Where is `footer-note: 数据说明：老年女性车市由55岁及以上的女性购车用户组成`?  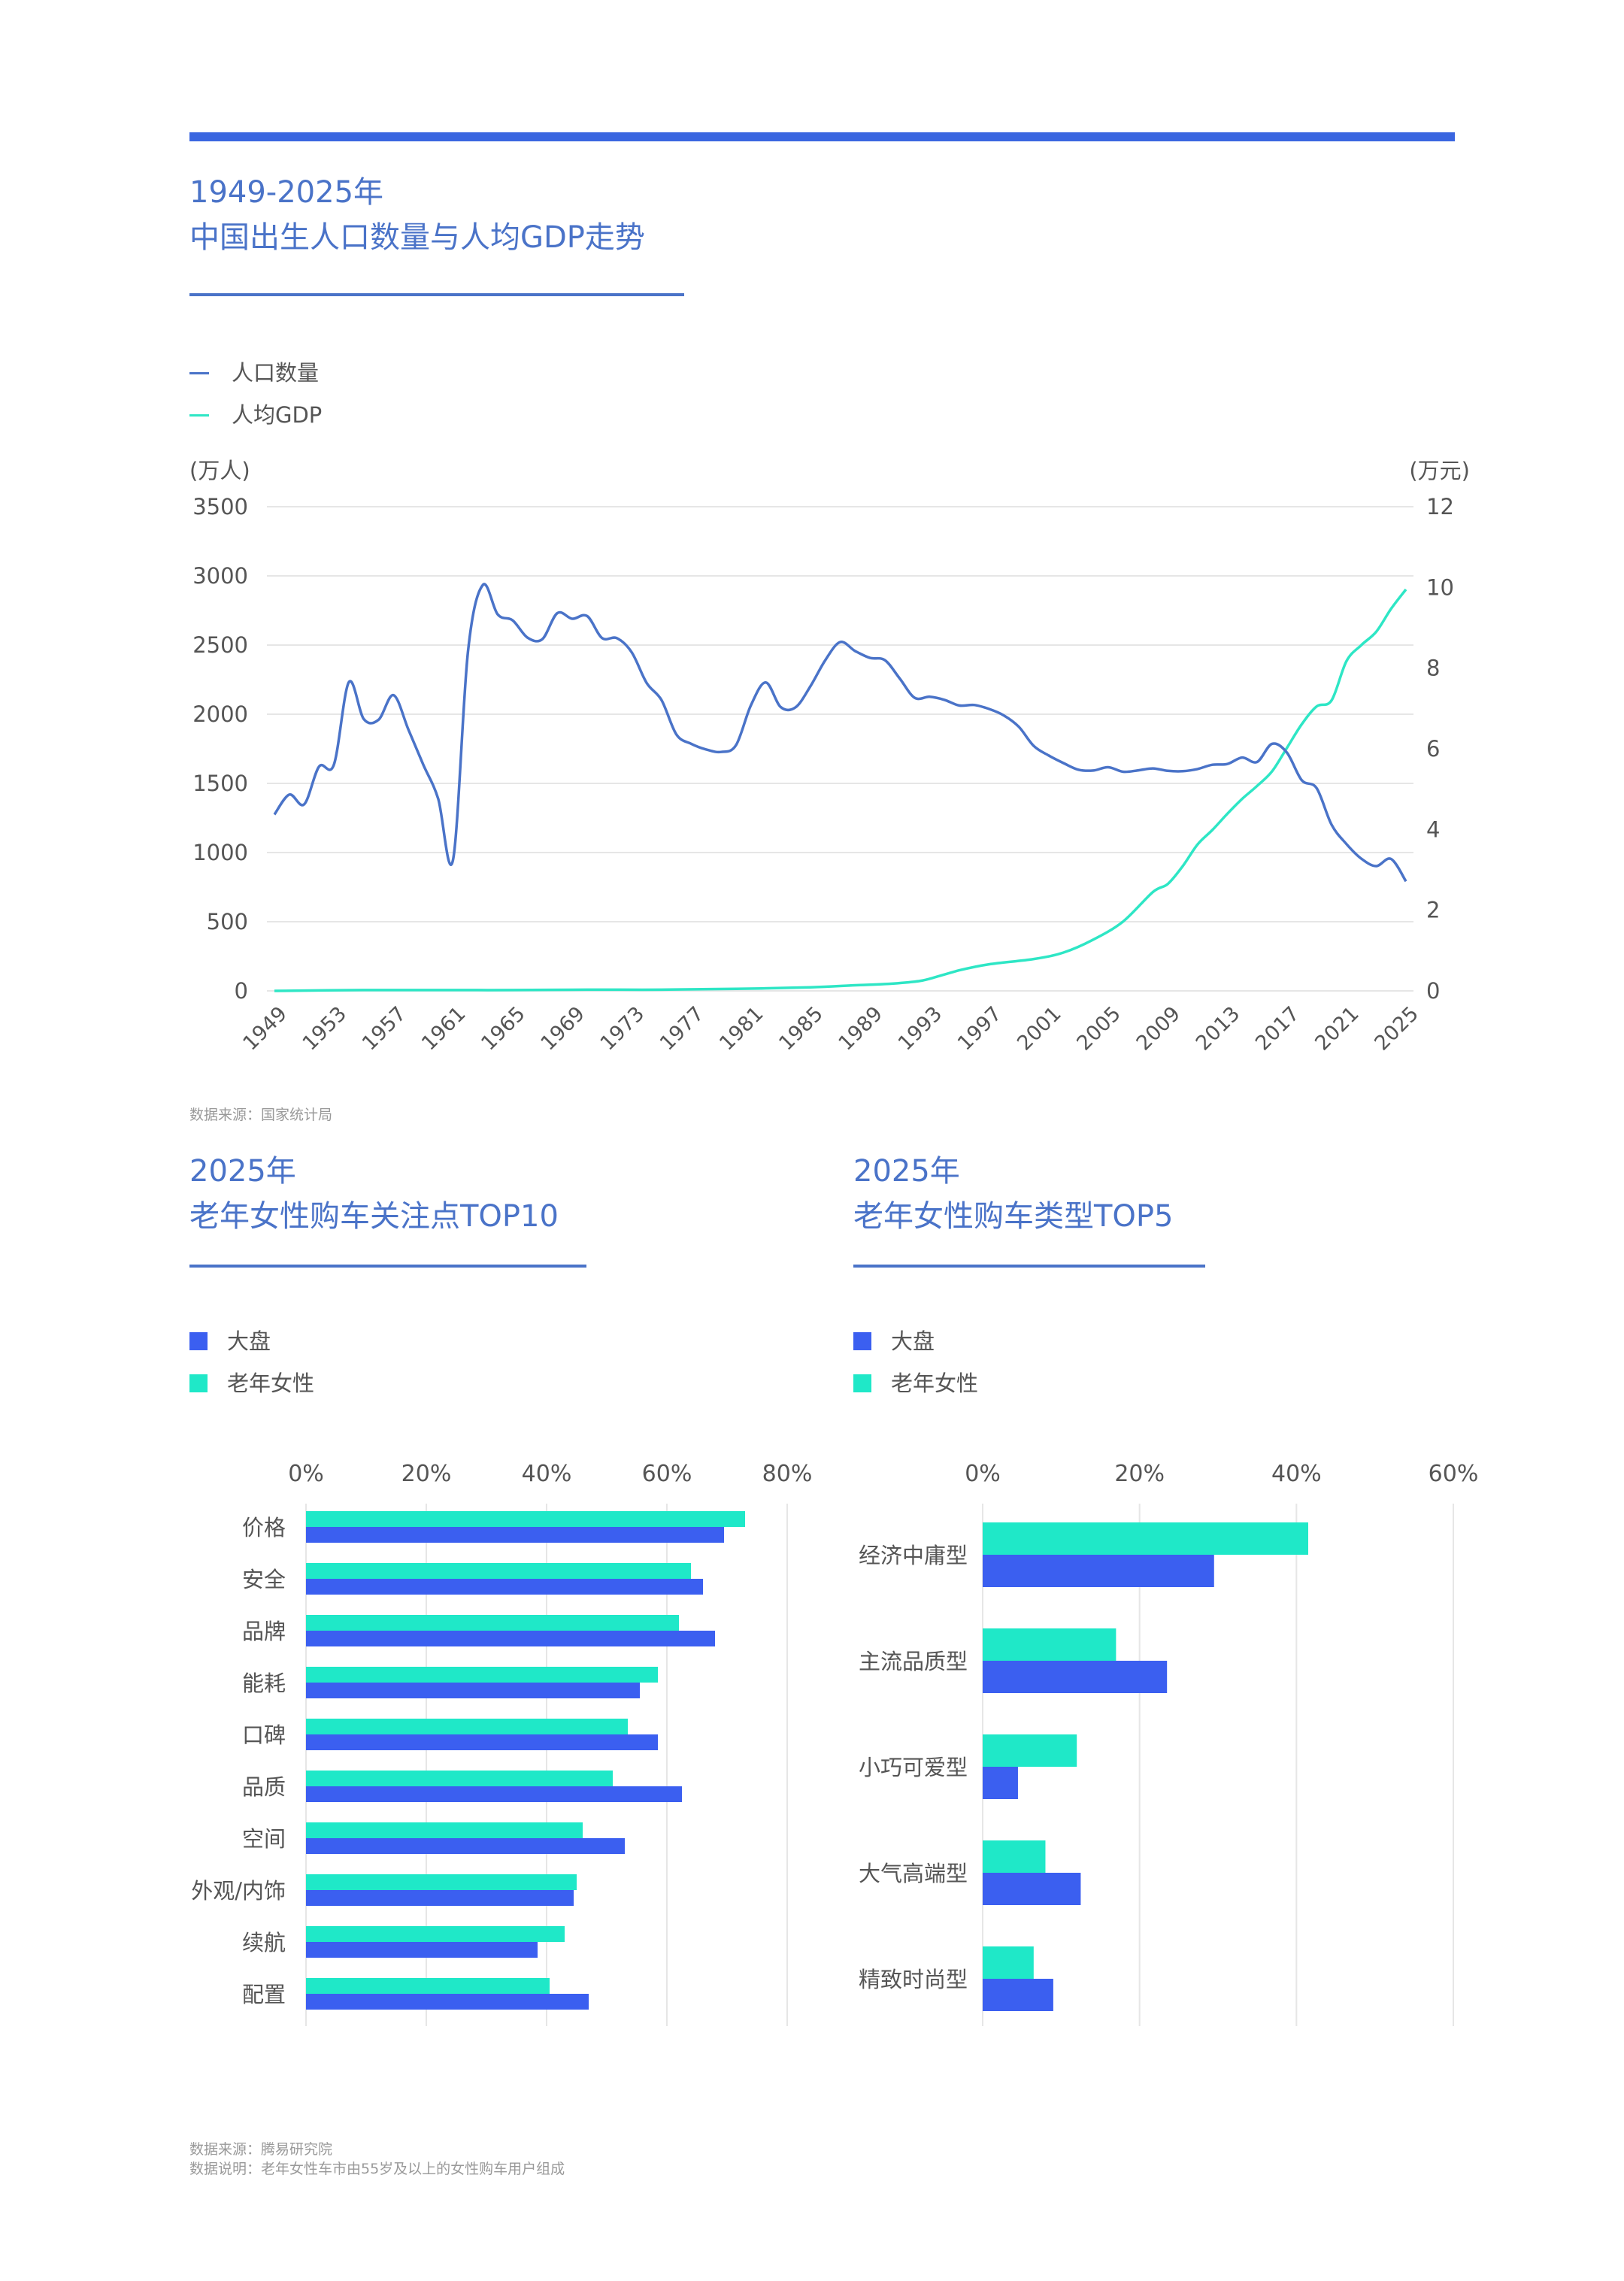 footer-note: 数据说明：老年女性车市由55岁及以上的女性购车用户组成 is located at coordinates (377, 2169).